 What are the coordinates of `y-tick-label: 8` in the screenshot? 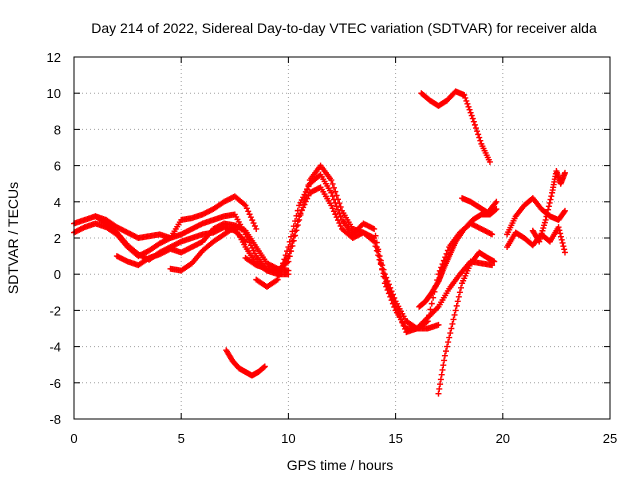 It's located at (57, 129).